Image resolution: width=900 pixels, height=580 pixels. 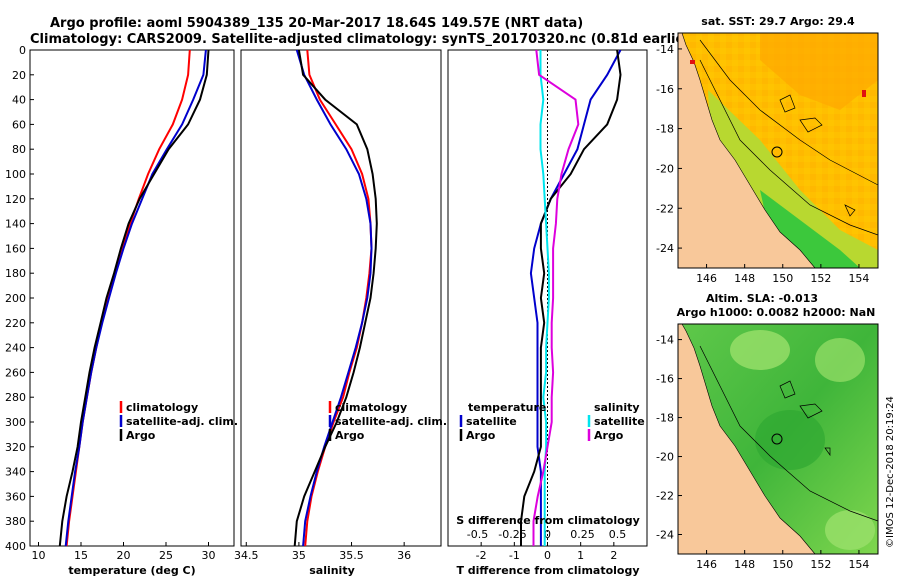 I want to click on temperature-series, so click(x=134, y=298).